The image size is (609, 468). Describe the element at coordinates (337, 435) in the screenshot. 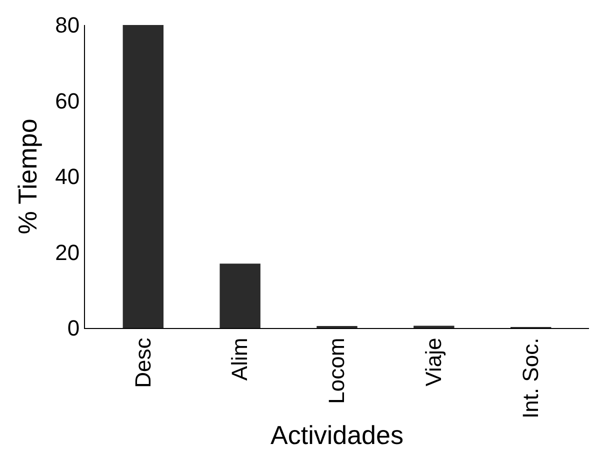

I see `x-axis-title: Actividades` at that location.